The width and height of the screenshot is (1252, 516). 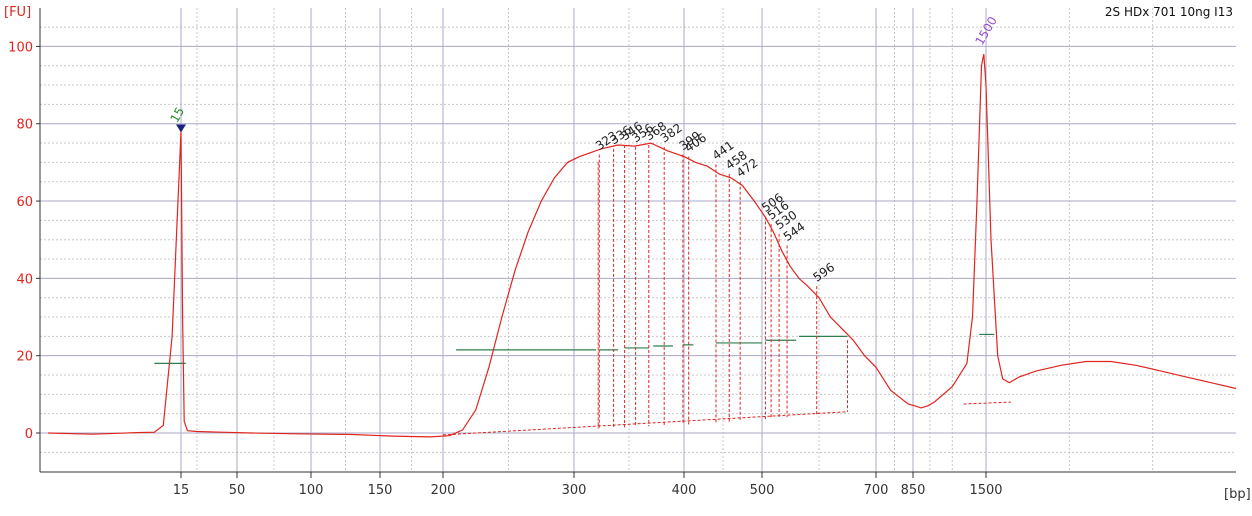 I want to click on ladder-baseline-dashed, so click(x=987, y=403).